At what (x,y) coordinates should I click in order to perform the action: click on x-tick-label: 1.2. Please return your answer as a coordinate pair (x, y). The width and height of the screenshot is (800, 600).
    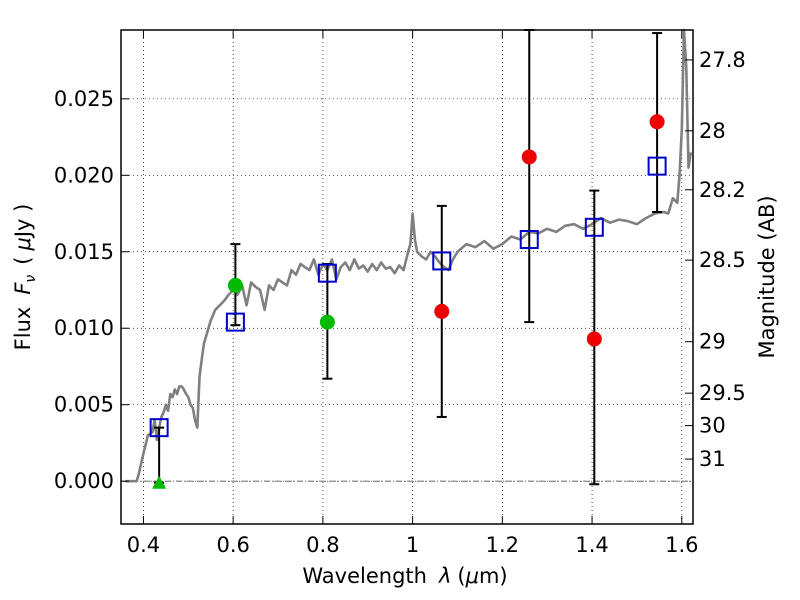
    Looking at the image, I should click on (502, 545).